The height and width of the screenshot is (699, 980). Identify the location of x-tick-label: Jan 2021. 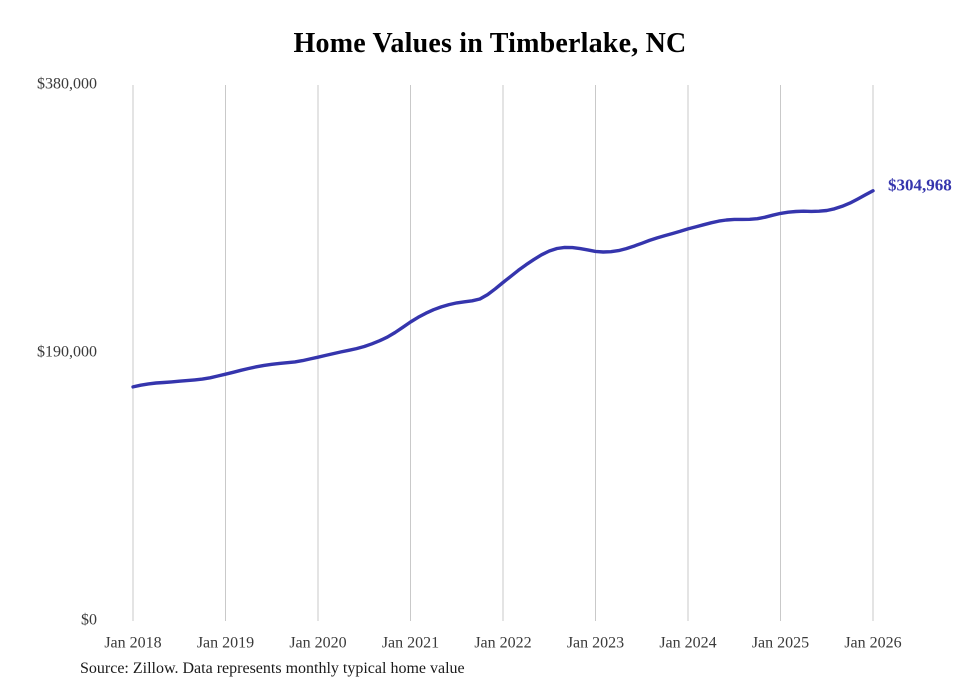
(410, 642).